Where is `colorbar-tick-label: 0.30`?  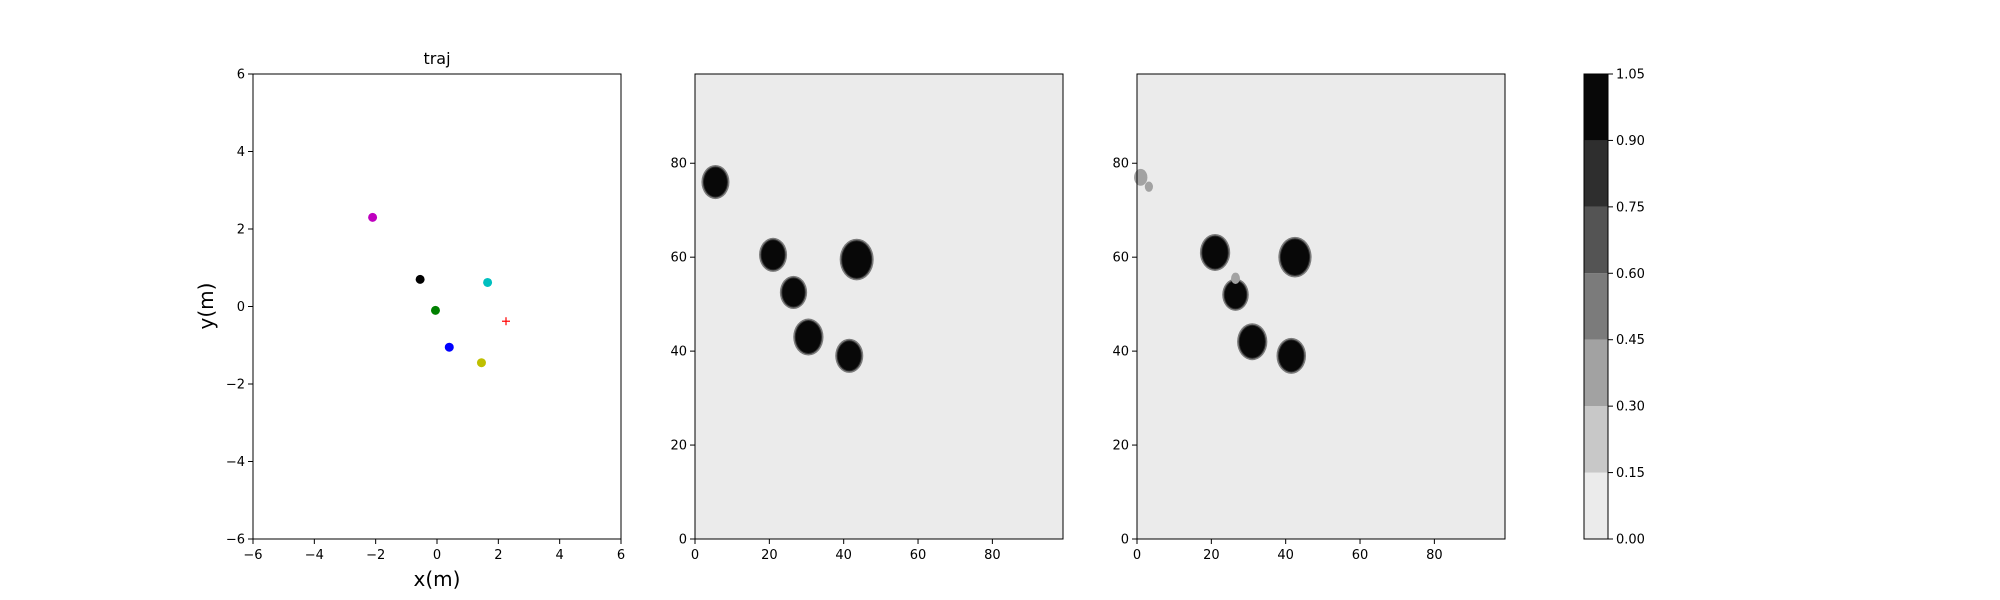 colorbar-tick-label: 0.30 is located at coordinates (1630, 407).